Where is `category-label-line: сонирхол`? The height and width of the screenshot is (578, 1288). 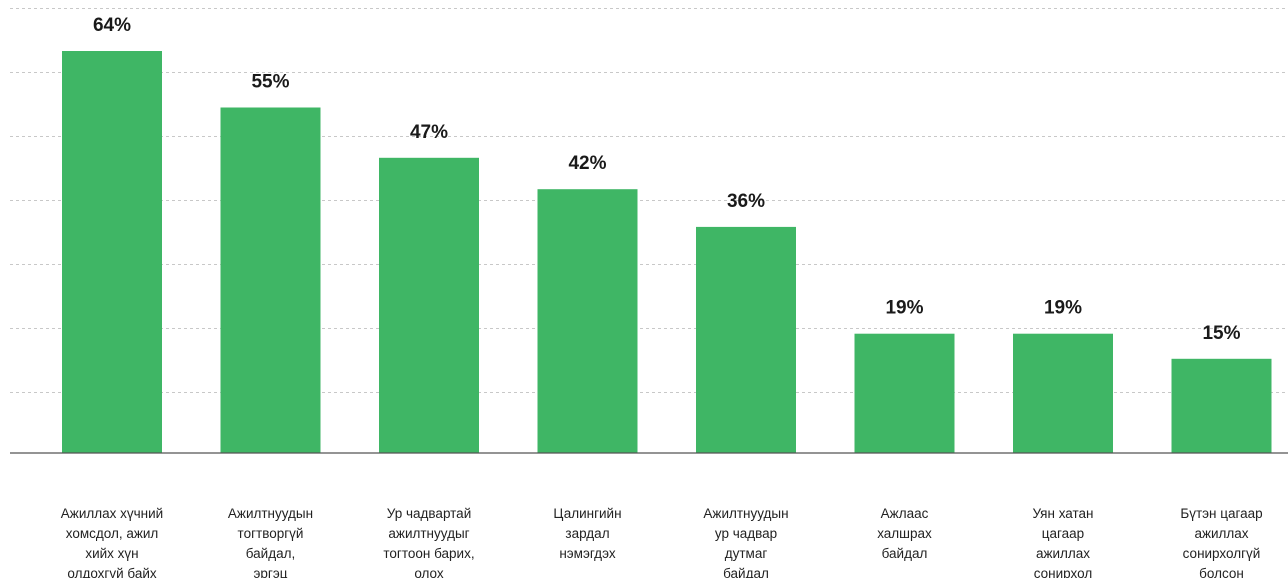
category-label-line: сонирхол is located at coordinates (1063, 572).